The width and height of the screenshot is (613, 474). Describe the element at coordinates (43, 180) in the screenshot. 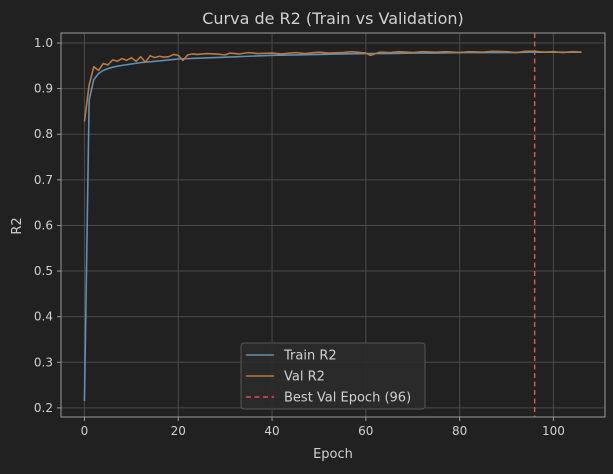

I see `y-tick-label: 0.7` at that location.